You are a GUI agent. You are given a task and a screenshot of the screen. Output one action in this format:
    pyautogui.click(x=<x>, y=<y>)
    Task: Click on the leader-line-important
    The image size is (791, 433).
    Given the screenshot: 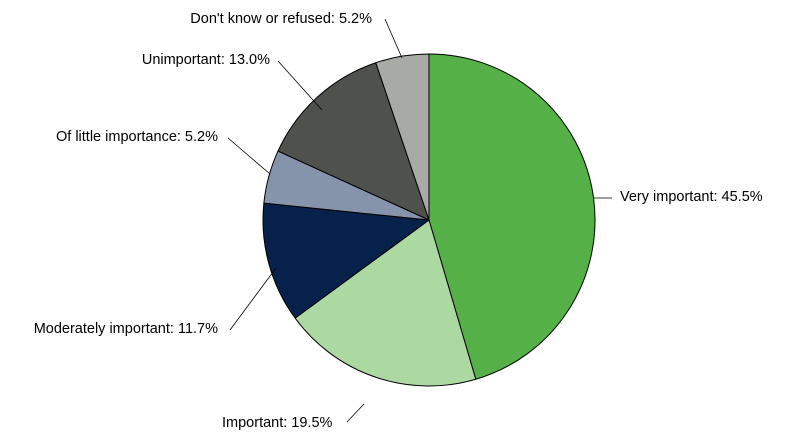 What is the action you would take?
    pyautogui.click(x=355, y=413)
    